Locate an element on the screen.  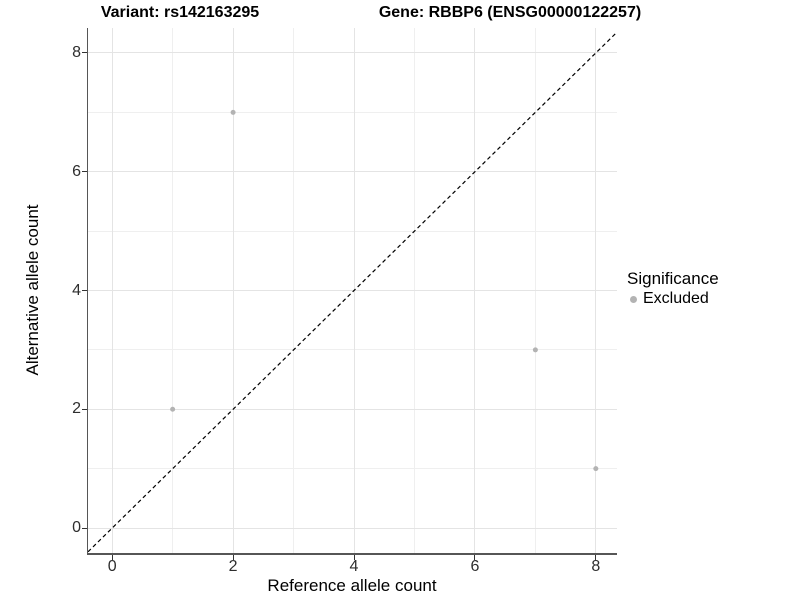
x-tick-label: 8 is located at coordinates (596, 566).